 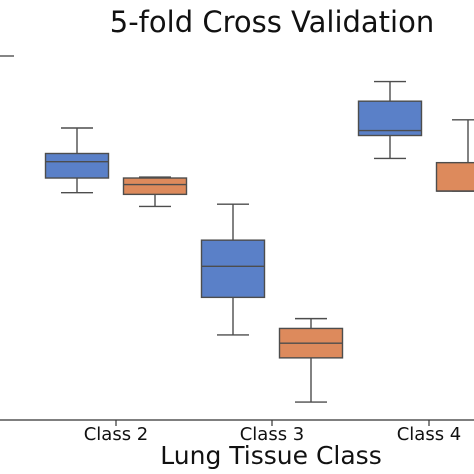 I want to click on x-axis-label: Lung Tissue Class, so click(x=270, y=455).